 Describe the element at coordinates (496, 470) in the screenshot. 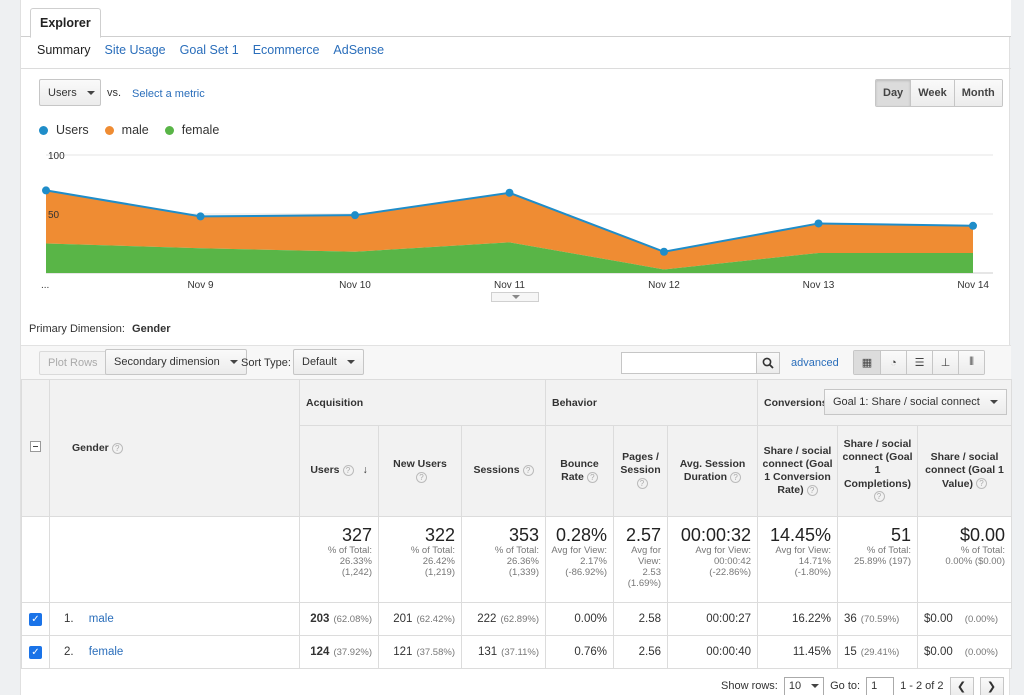

I see `col-label: Sessions` at that location.